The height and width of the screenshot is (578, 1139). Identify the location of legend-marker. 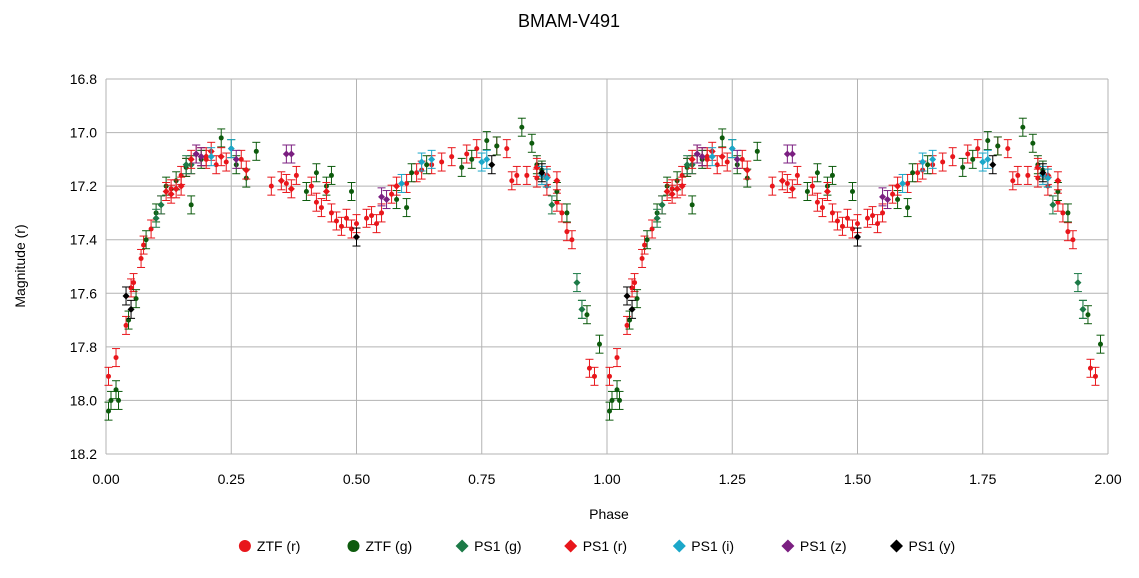
(571, 546).